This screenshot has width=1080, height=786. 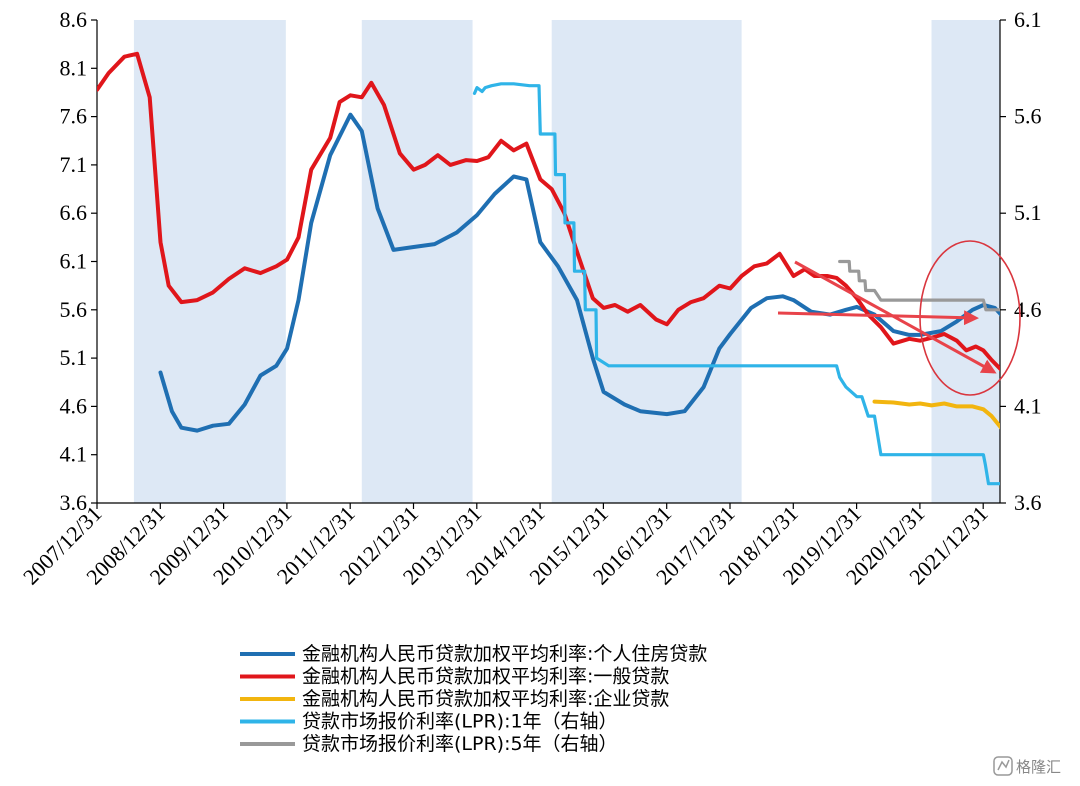 I want to click on annotation-arrow-down, so click(x=895, y=317).